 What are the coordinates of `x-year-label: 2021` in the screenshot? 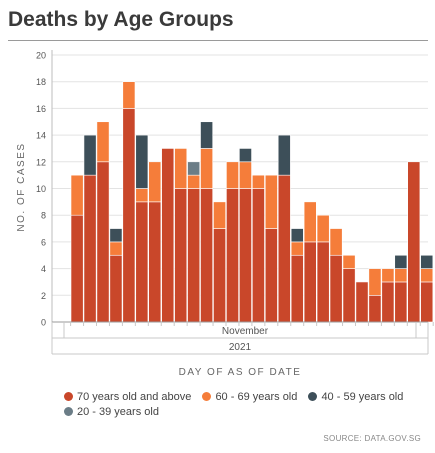 It's located at (240, 347).